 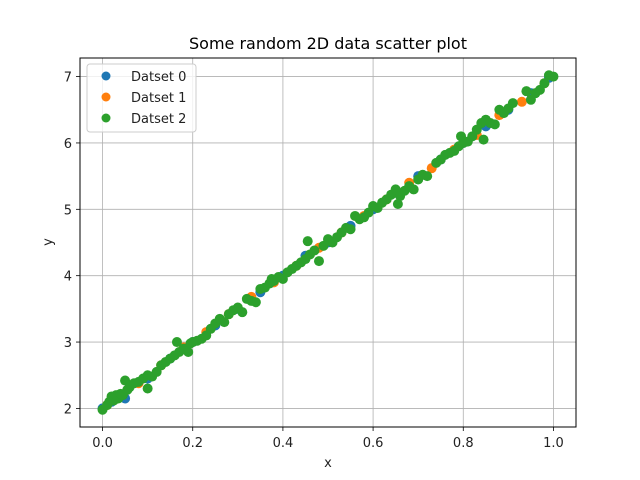 What do you see at coordinates (48, 242) in the screenshot?
I see `y-axis-label: y` at bounding box center [48, 242].